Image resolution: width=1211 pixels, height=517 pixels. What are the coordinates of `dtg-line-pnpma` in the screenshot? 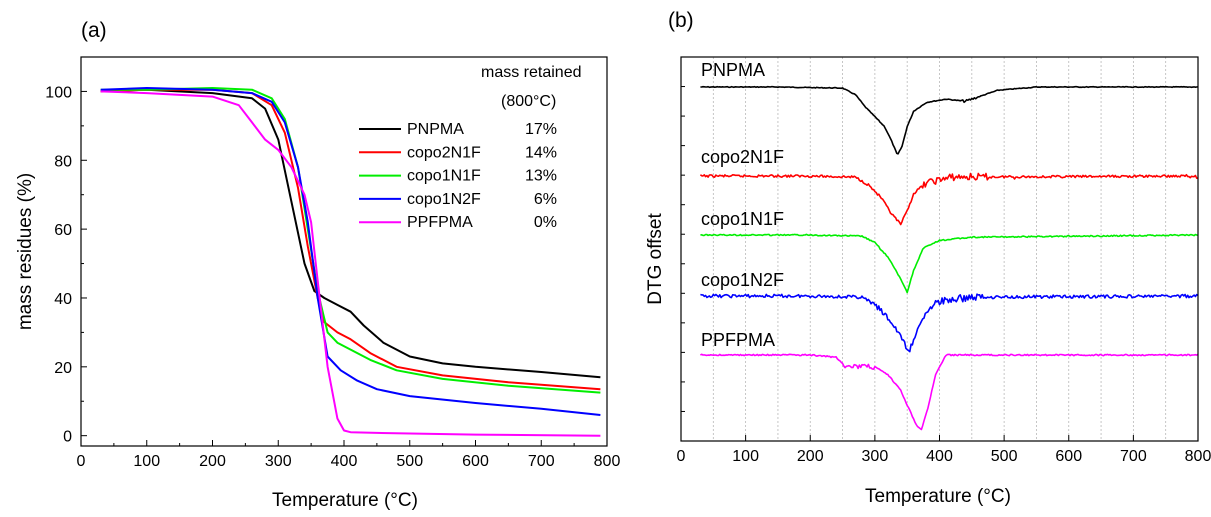 It's located at (949, 120).